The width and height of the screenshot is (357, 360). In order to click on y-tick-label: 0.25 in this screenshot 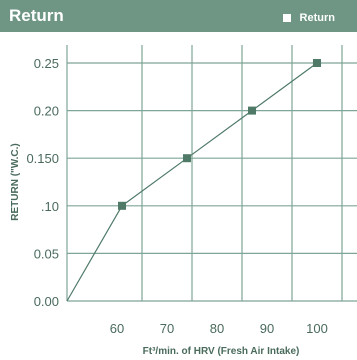, I will do `click(46, 63)`.